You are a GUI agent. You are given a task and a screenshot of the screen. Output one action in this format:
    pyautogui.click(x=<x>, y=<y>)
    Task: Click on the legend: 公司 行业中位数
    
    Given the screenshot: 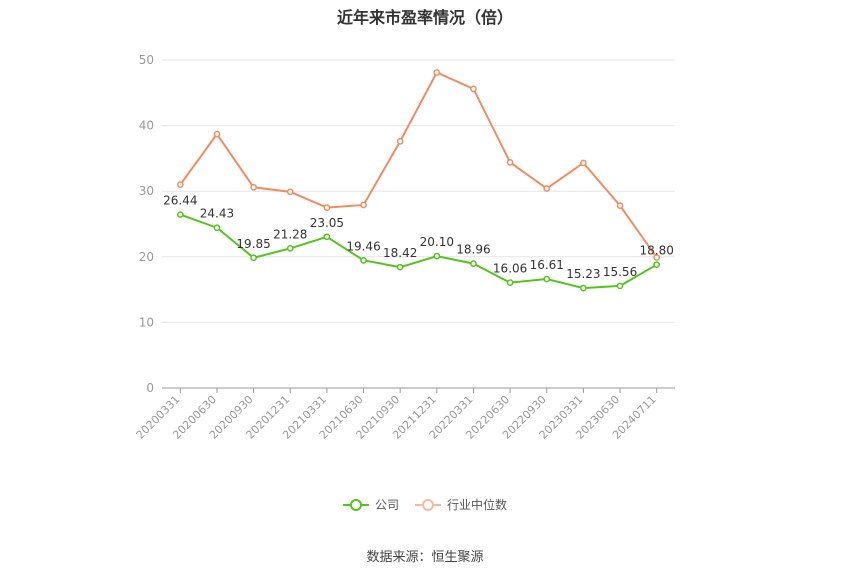 What is the action you would take?
    pyautogui.click(x=425, y=504)
    